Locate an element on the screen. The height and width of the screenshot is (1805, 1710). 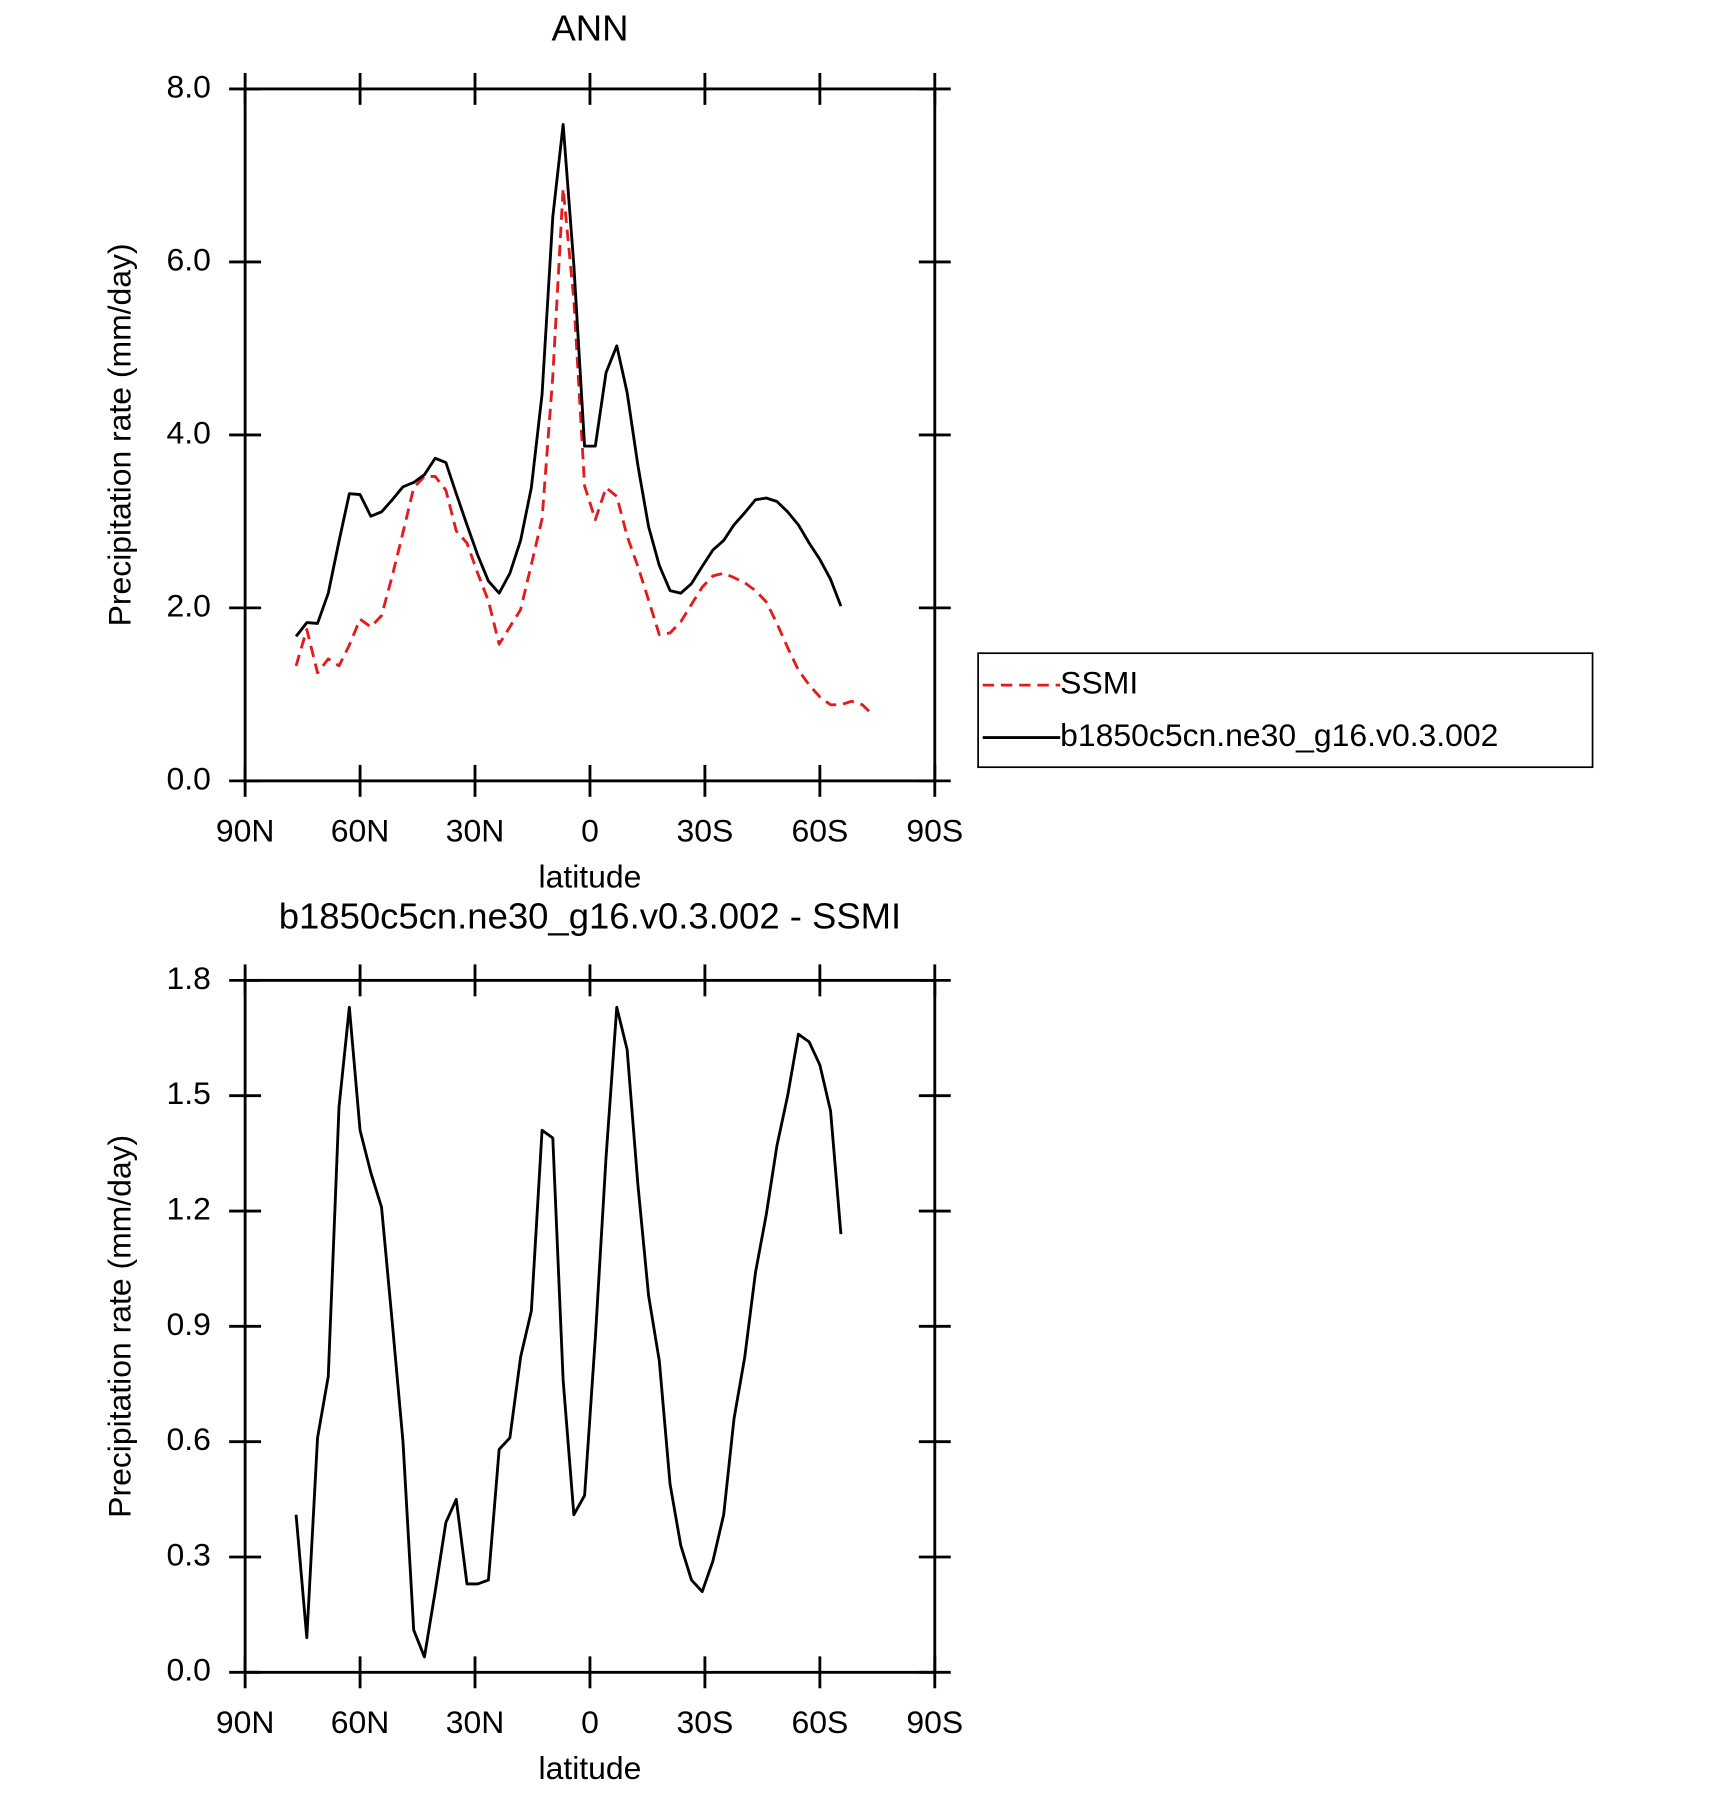
y-tick-label: 4.0 is located at coordinates (189, 432).